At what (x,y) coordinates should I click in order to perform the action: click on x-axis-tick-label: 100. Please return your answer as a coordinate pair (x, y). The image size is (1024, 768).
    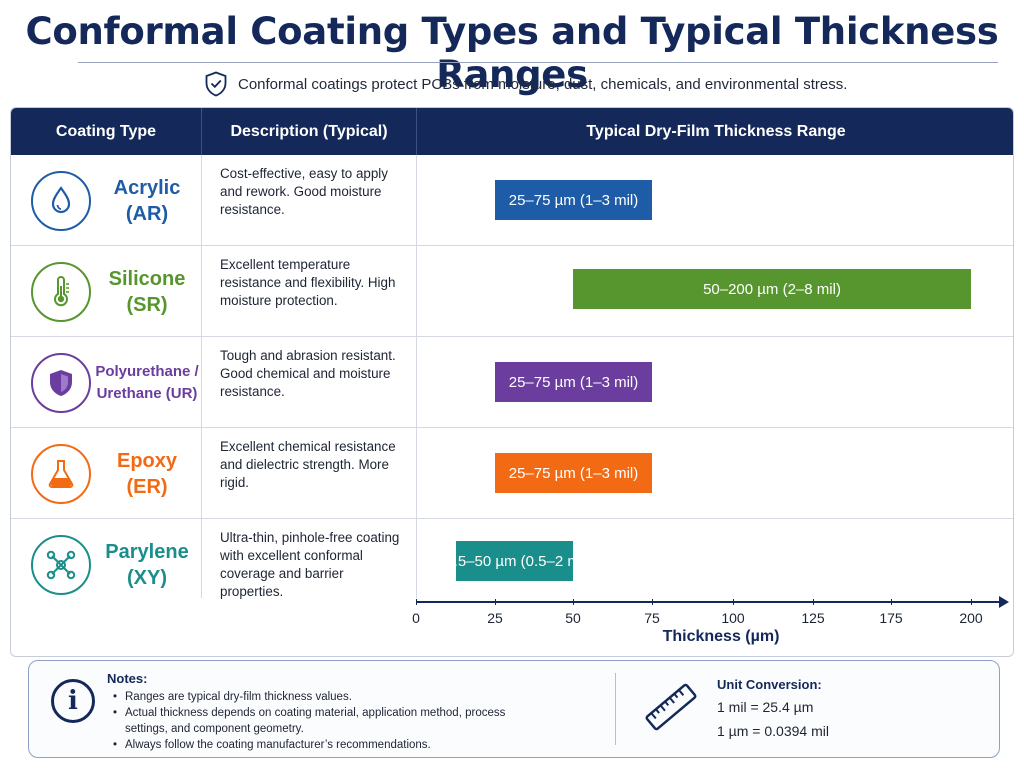
    Looking at the image, I should click on (733, 618).